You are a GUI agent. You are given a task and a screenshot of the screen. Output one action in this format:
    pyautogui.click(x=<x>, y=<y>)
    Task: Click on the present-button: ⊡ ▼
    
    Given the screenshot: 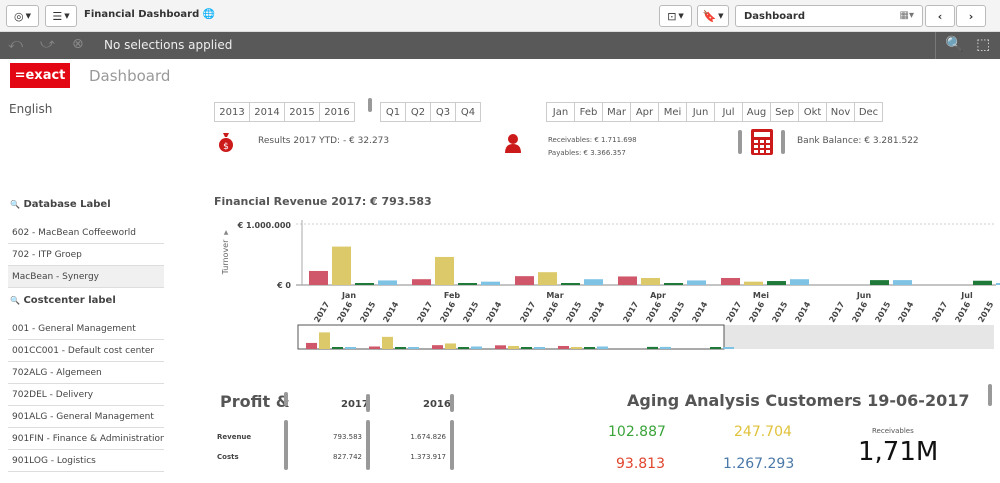 What is the action you would take?
    pyautogui.click(x=675, y=16)
    